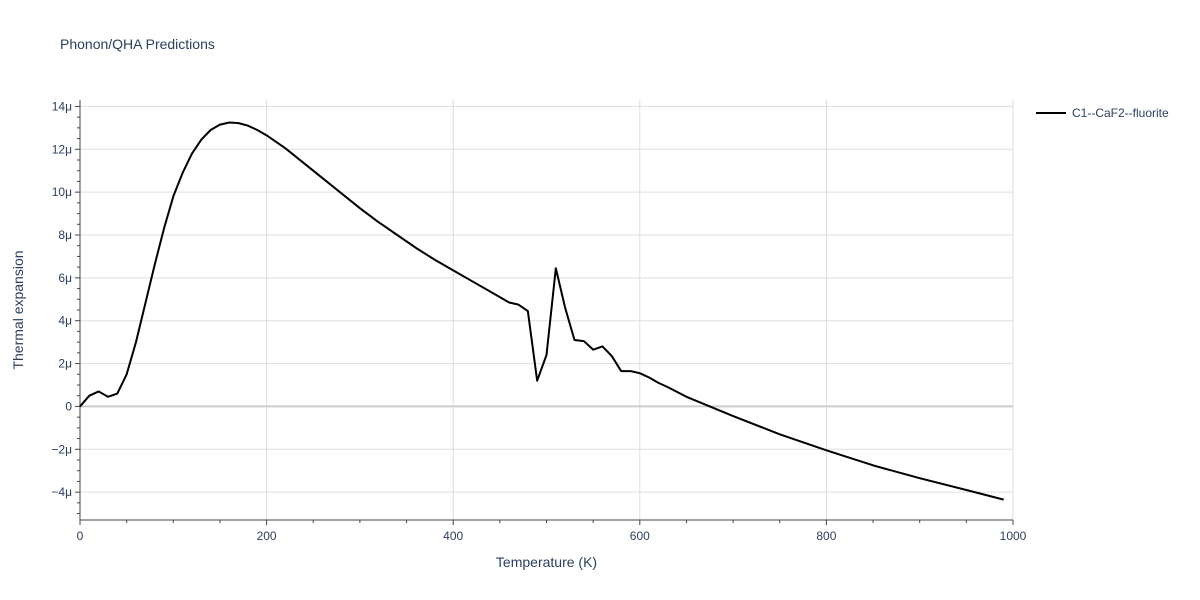 The height and width of the screenshot is (600, 1200). What do you see at coordinates (68, 406) in the screenshot?
I see `y-tick-label: 0` at bounding box center [68, 406].